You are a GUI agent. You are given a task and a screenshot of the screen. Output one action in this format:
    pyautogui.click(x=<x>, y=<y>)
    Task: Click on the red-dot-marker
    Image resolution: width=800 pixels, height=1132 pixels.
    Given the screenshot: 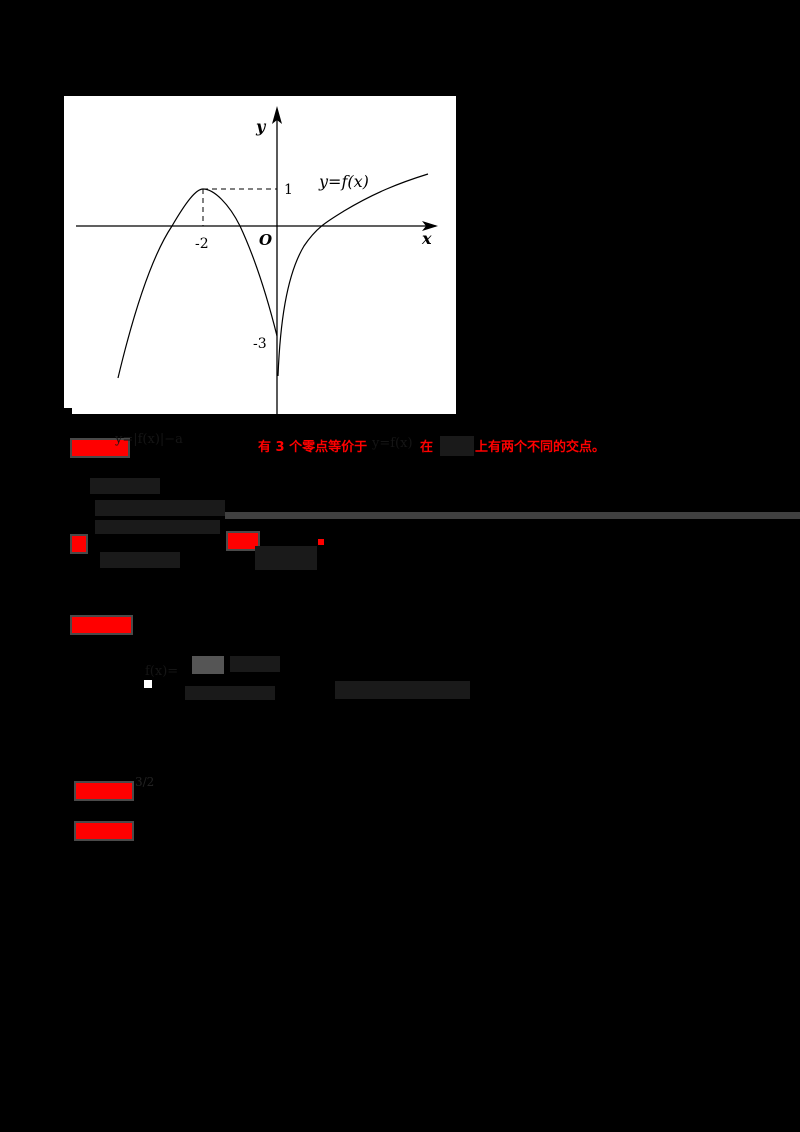 What is the action you would take?
    pyautogui.click(x=321, y=542)
    